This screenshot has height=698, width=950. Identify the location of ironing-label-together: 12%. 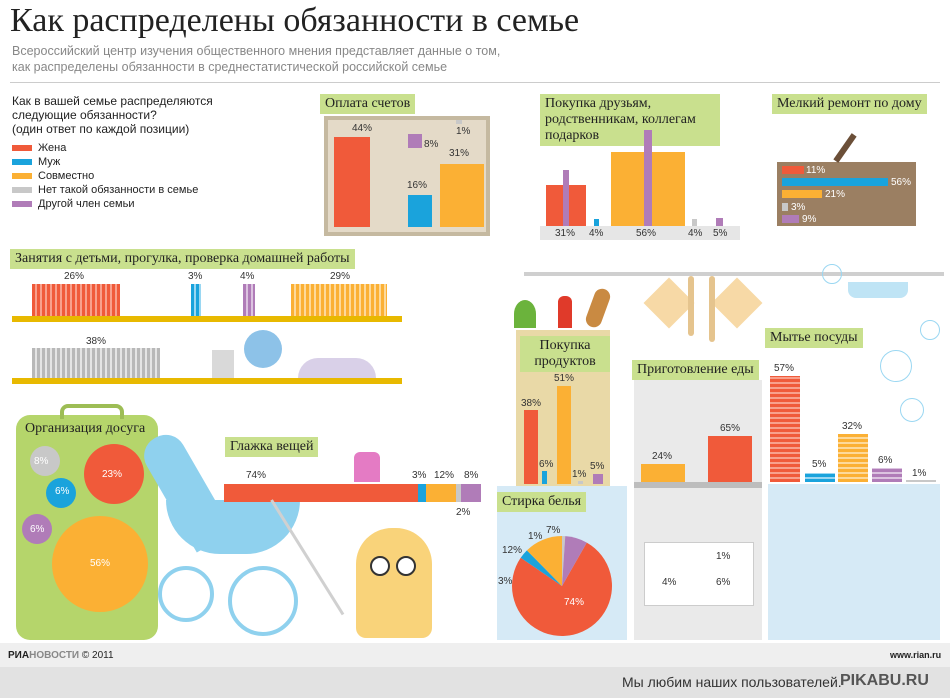
(444, 475).